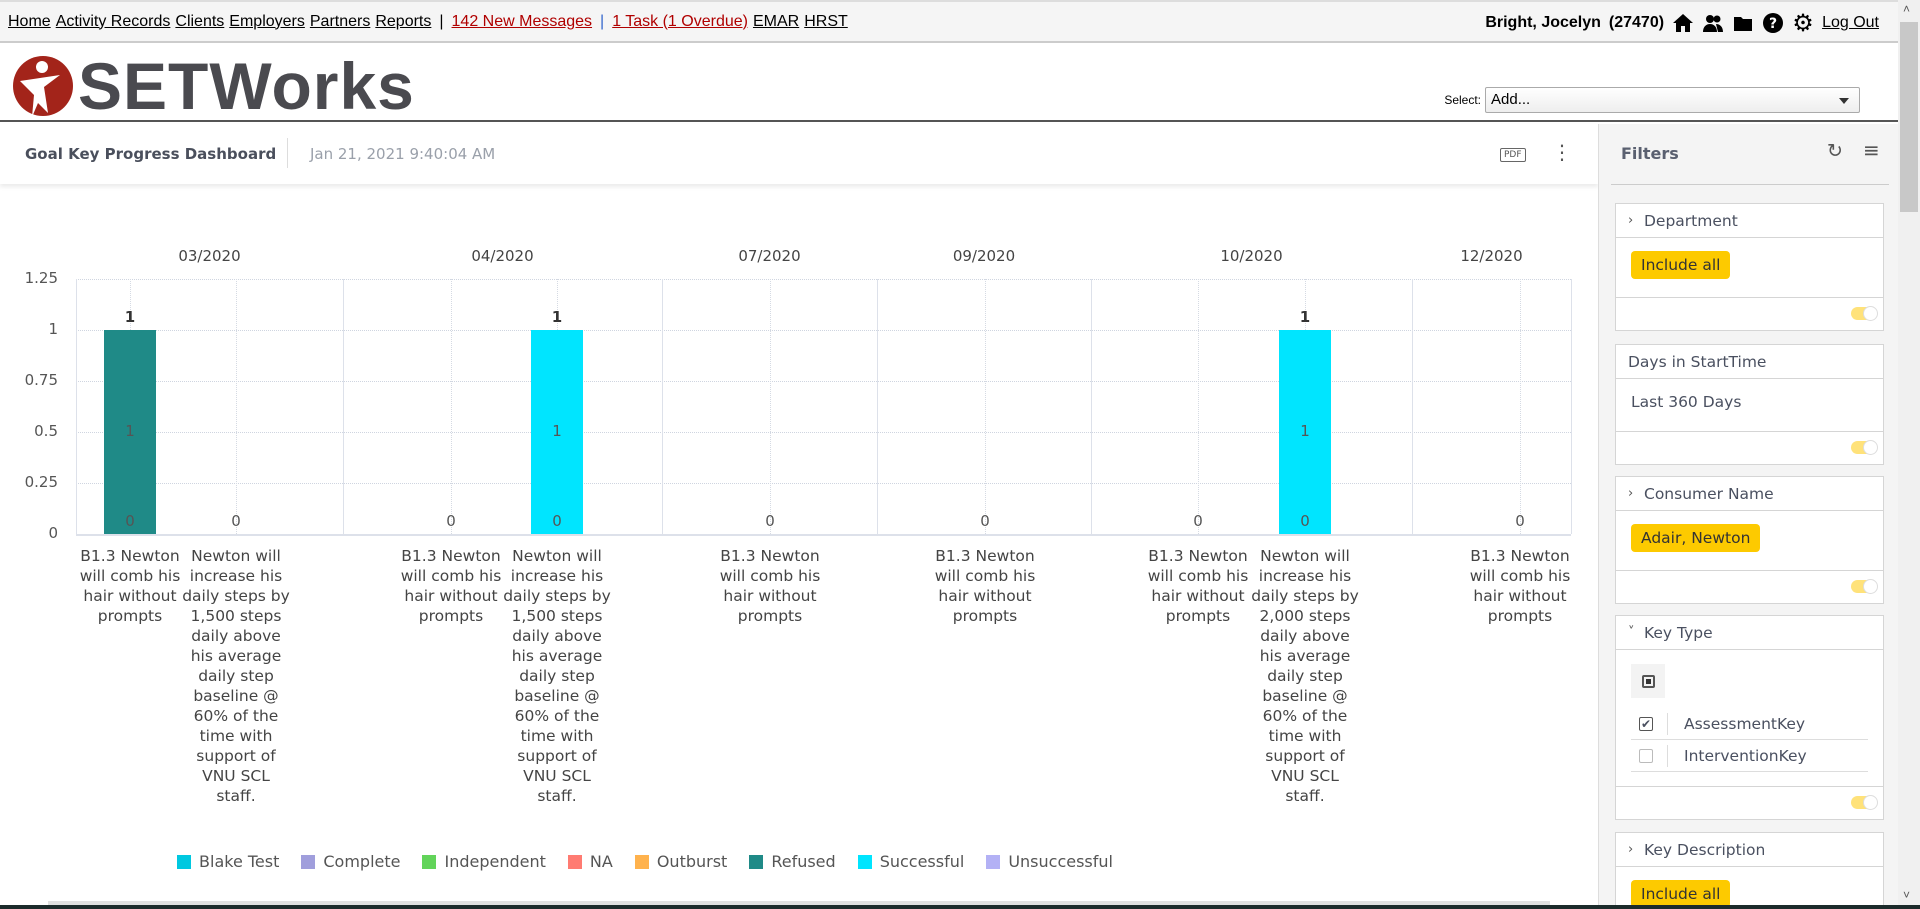  I want to click on filter-footer, so click(1749, 314).